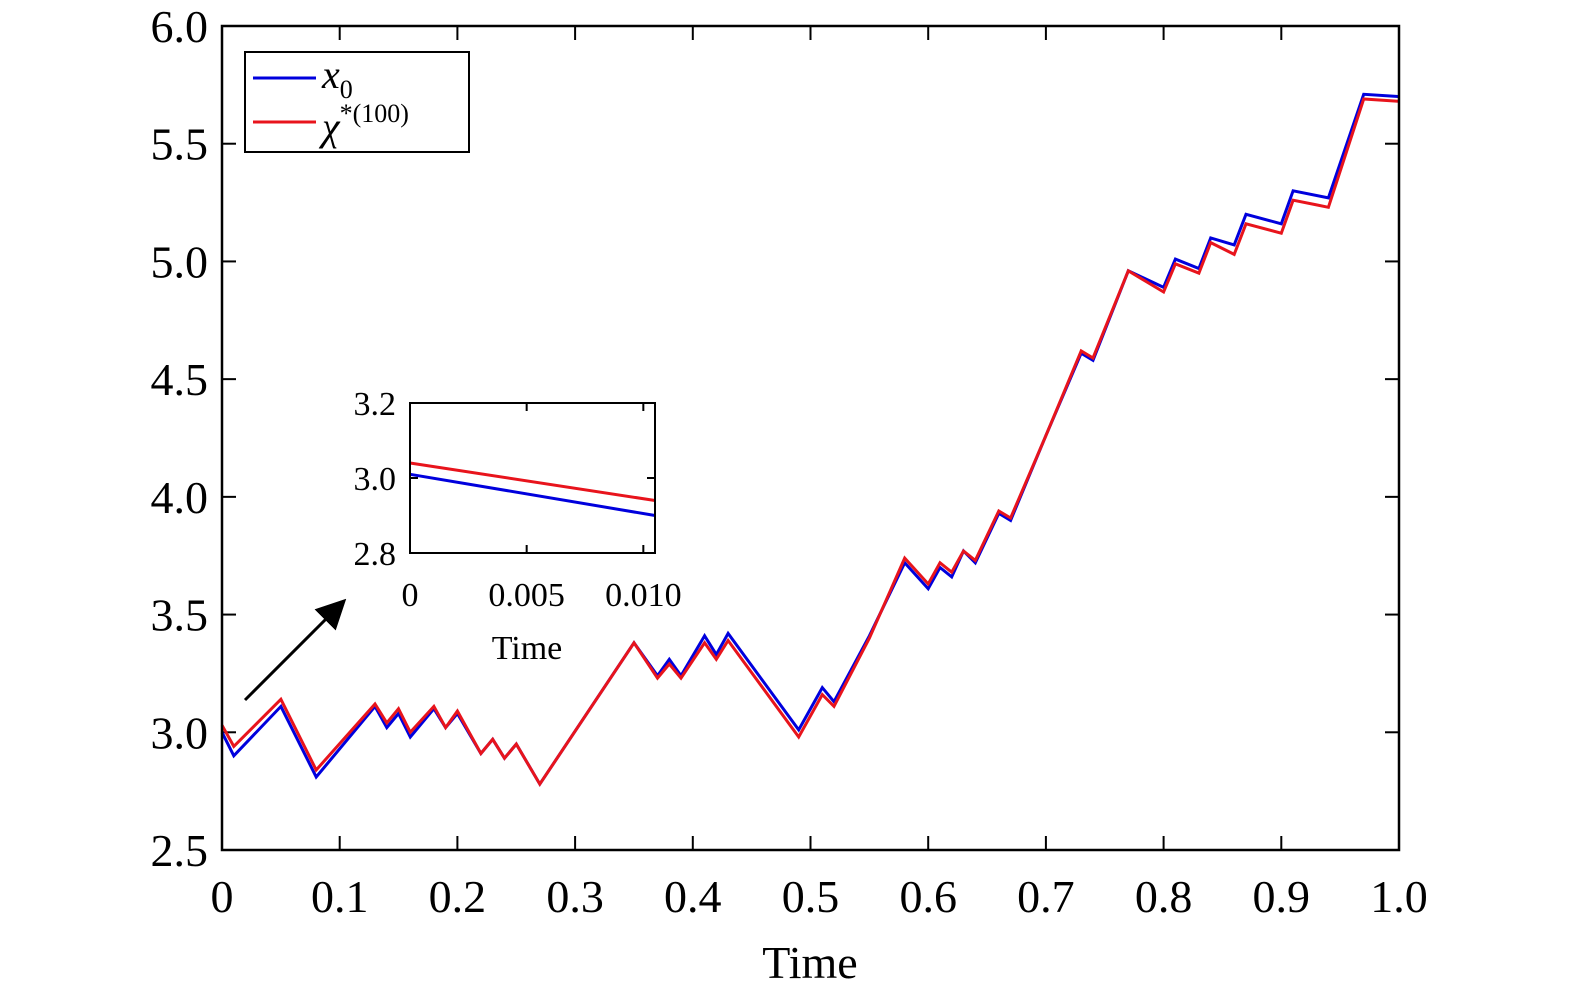 Image resolution: width=1575 pixels, height=1000 pixels. What do you see at coordinates (1399, 896) in the screenshot?
I see `main-x-tick-label: 1.0` at bounding box center [1399, 896].